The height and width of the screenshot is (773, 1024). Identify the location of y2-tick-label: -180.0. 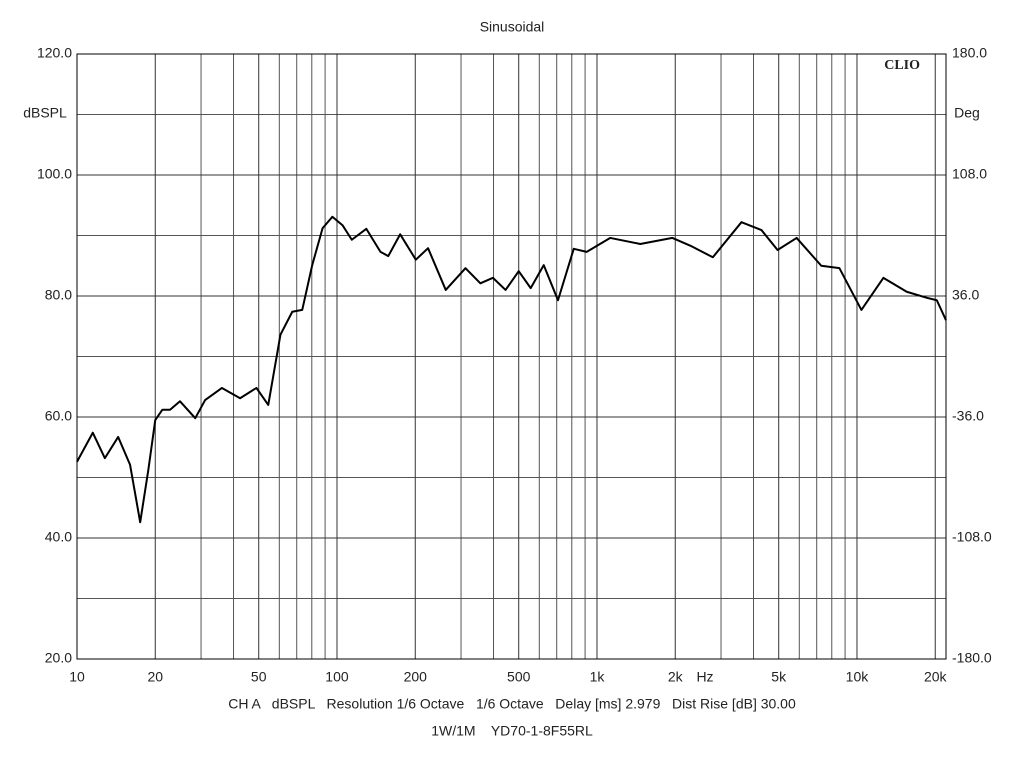
(972, 658).